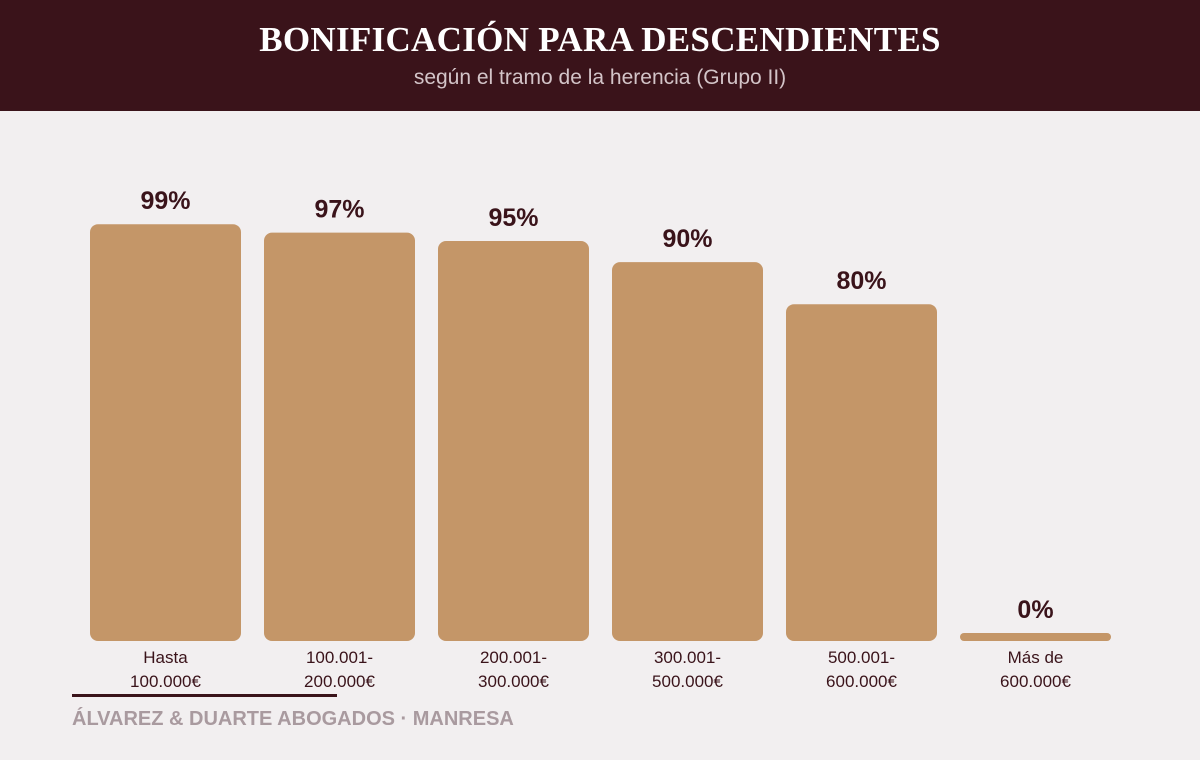 This screenshot has height=760, width=1200. What do you see at coordinates (339, 657) in the screenshot?
I see `category-label-2-line-1: 100.001-` at bounding box center [339, 657].